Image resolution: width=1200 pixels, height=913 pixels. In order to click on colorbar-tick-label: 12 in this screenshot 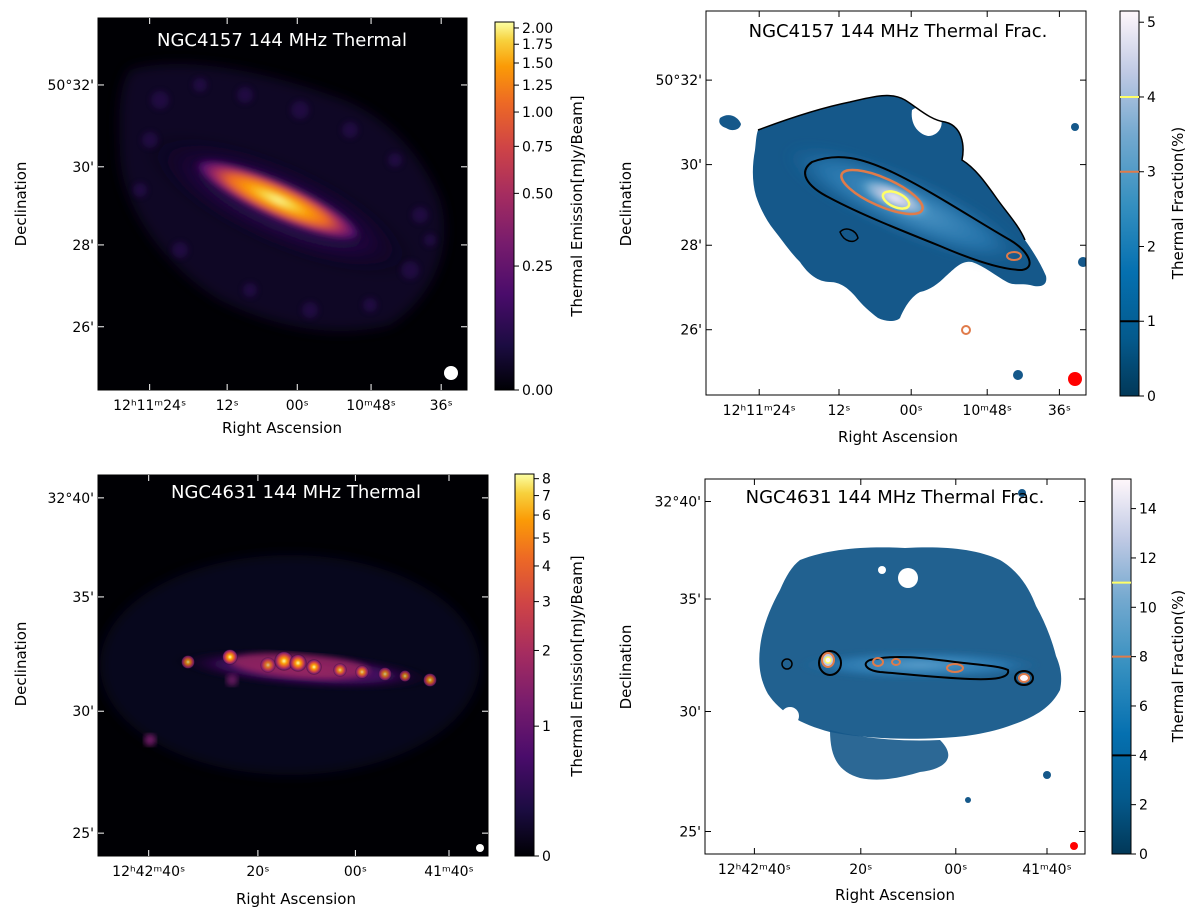, I will do `click(1148, 559)`.